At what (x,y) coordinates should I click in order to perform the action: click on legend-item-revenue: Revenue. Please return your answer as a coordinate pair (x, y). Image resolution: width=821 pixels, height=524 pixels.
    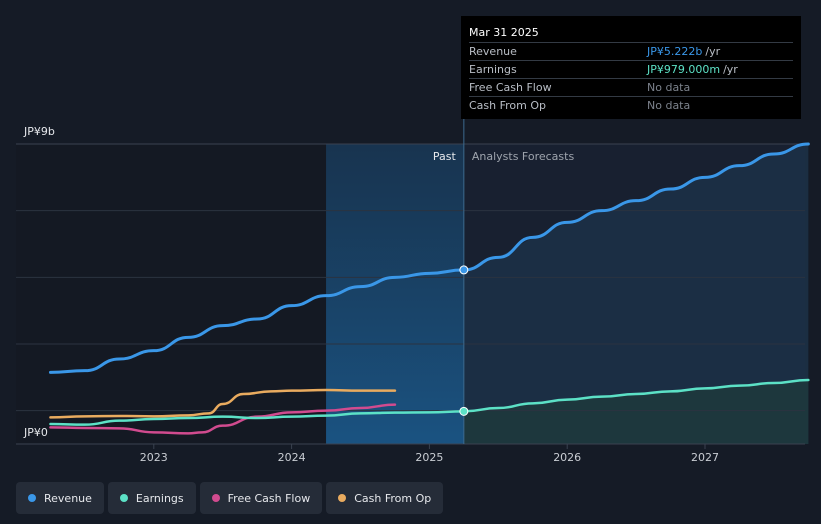
    Looking at the image, I should click on (60, 498).